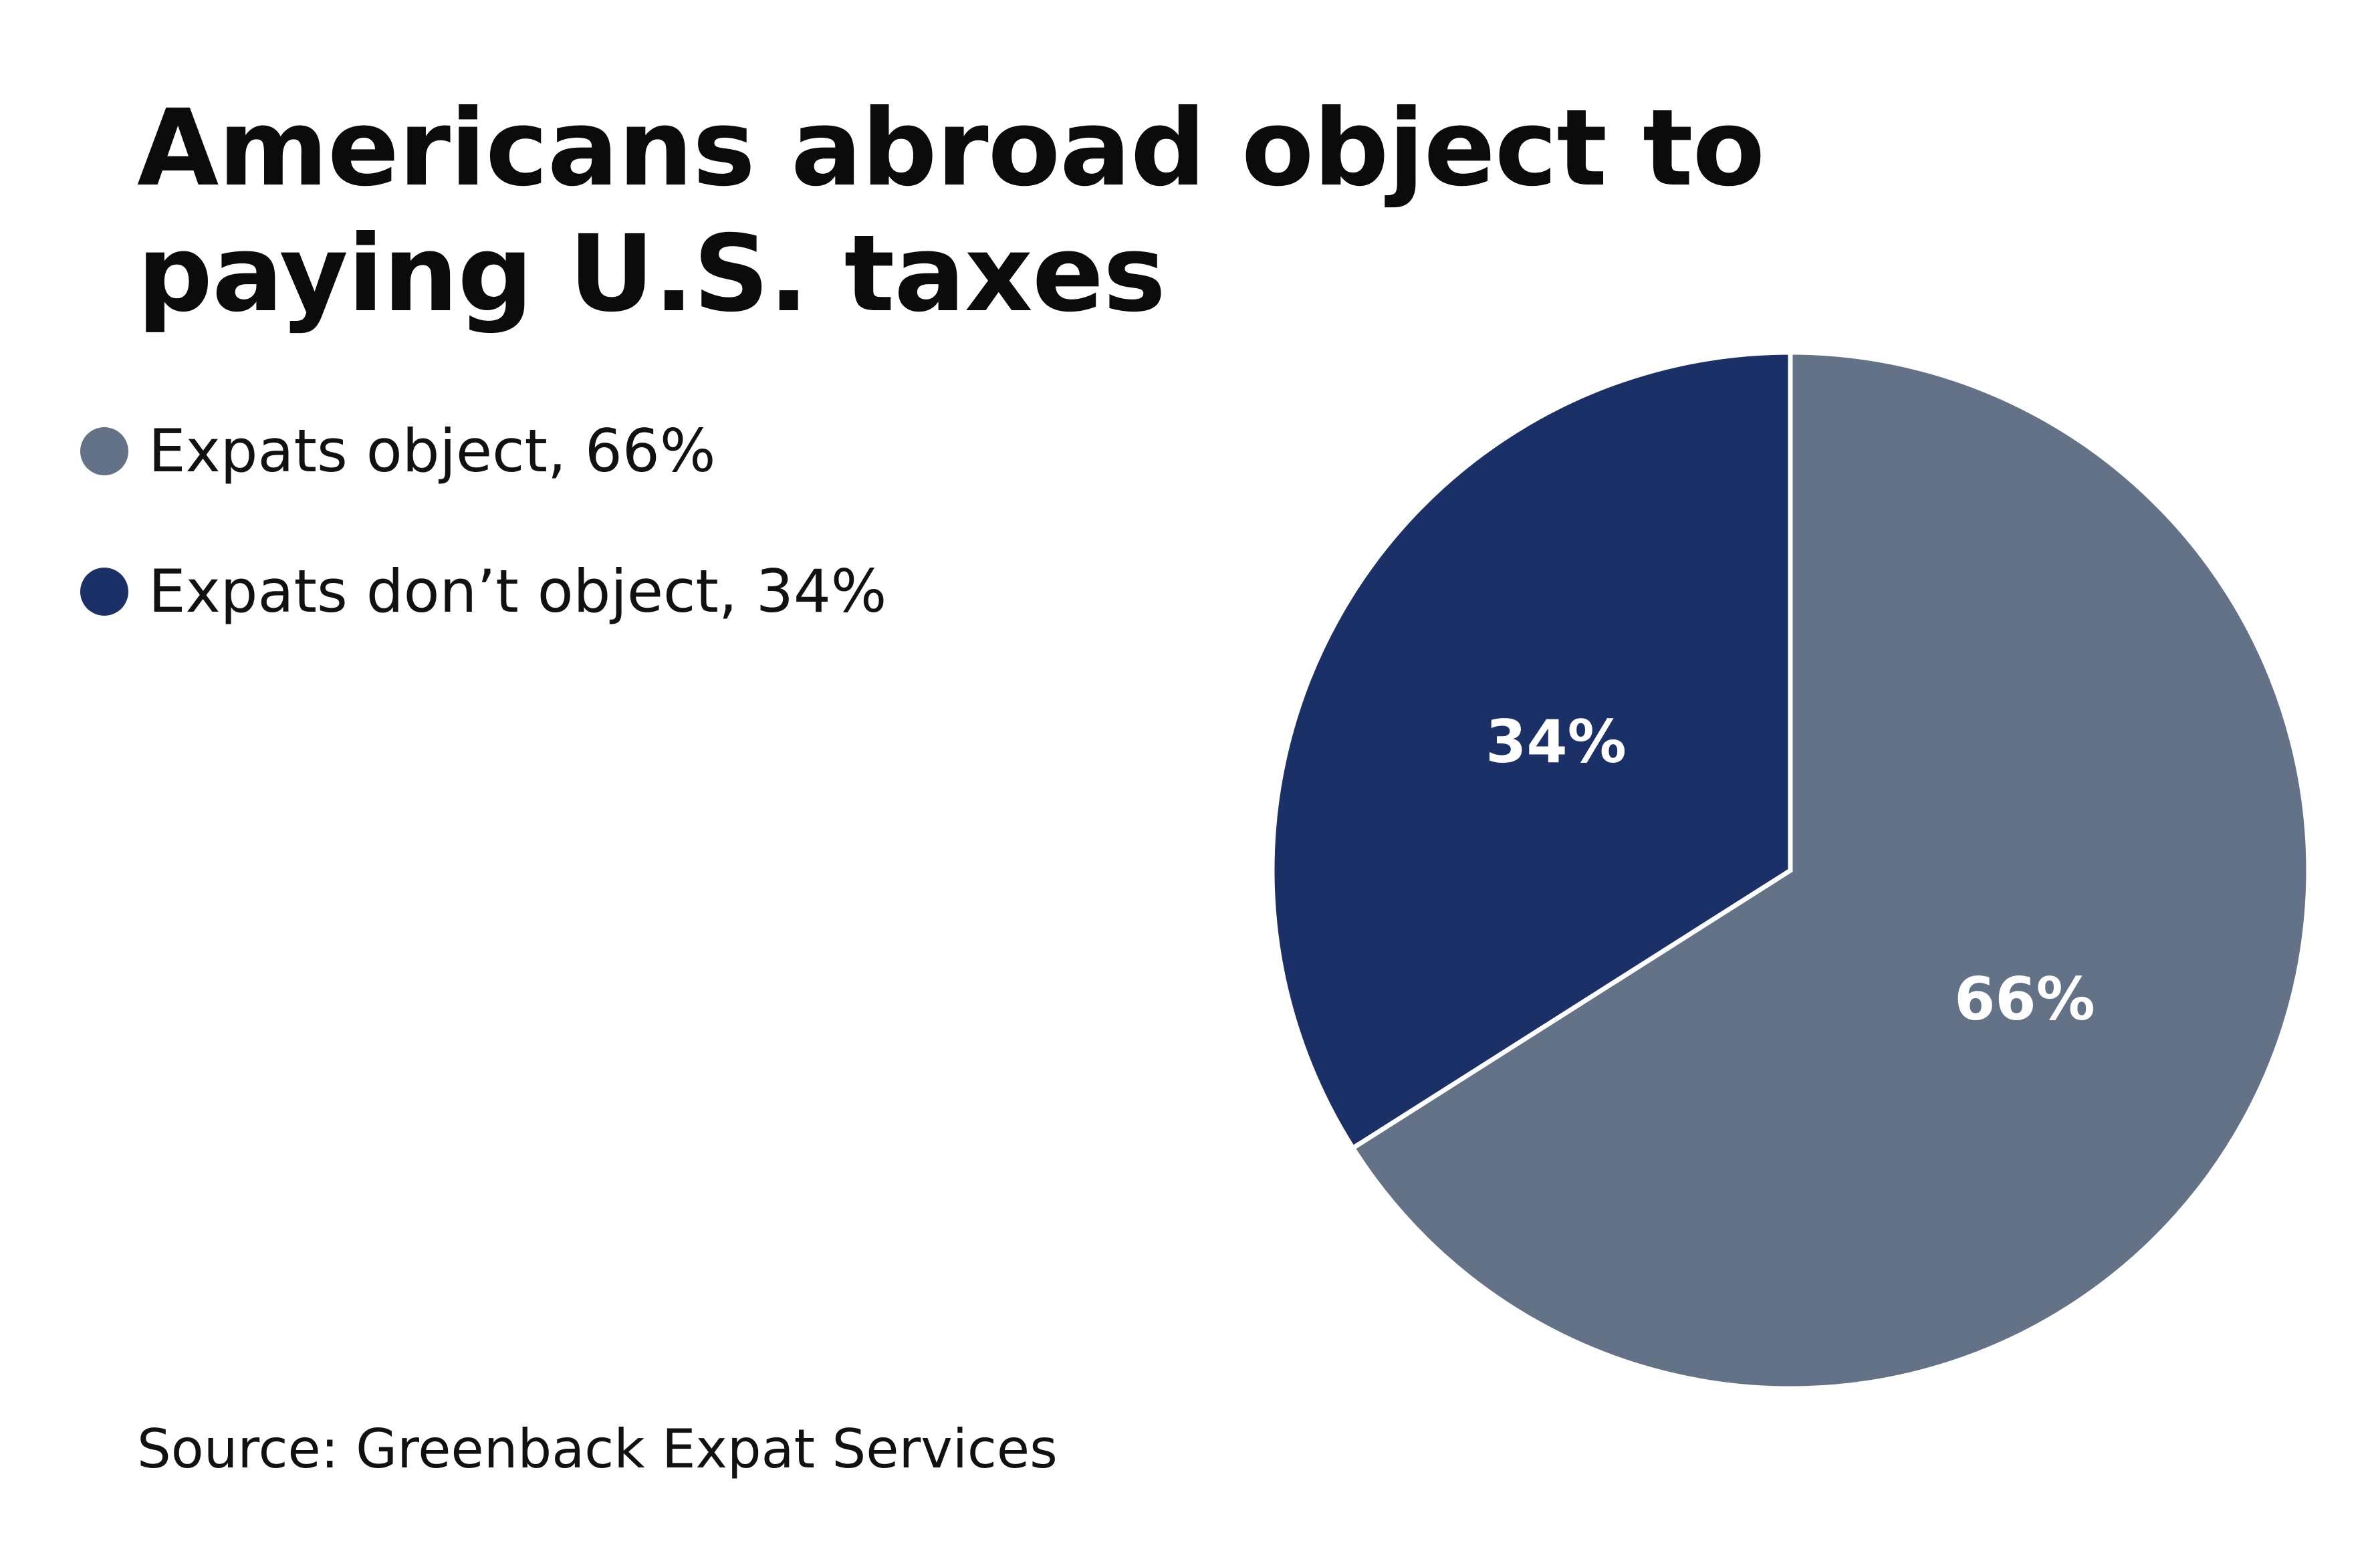 The height and width of the screenshot is (1551, 2380). I want to click on legend-swatch-expats-dont-object, so click(104, 592).